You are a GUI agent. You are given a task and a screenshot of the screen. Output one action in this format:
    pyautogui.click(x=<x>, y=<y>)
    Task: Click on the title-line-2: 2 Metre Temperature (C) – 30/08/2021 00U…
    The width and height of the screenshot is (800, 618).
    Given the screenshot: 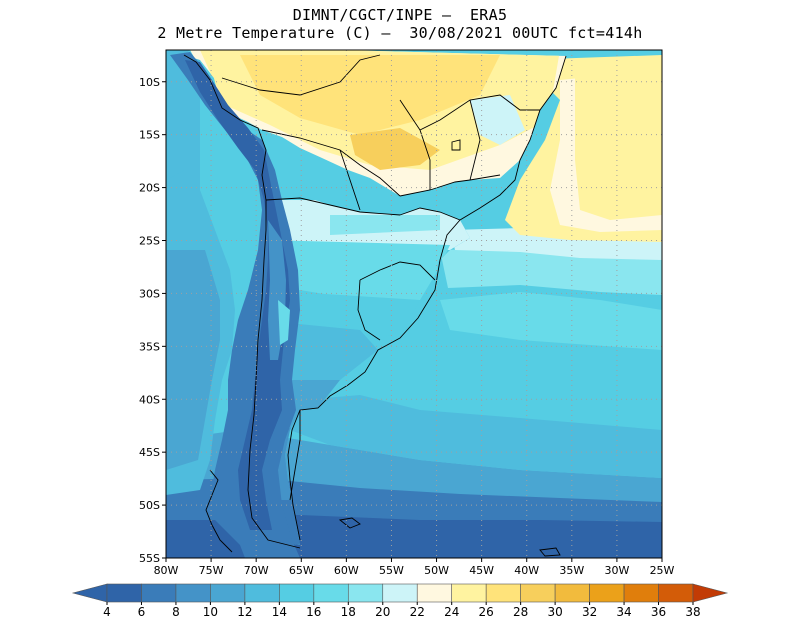 What is the action you would take?
    pyautogui.click(x=400, y=33)
    